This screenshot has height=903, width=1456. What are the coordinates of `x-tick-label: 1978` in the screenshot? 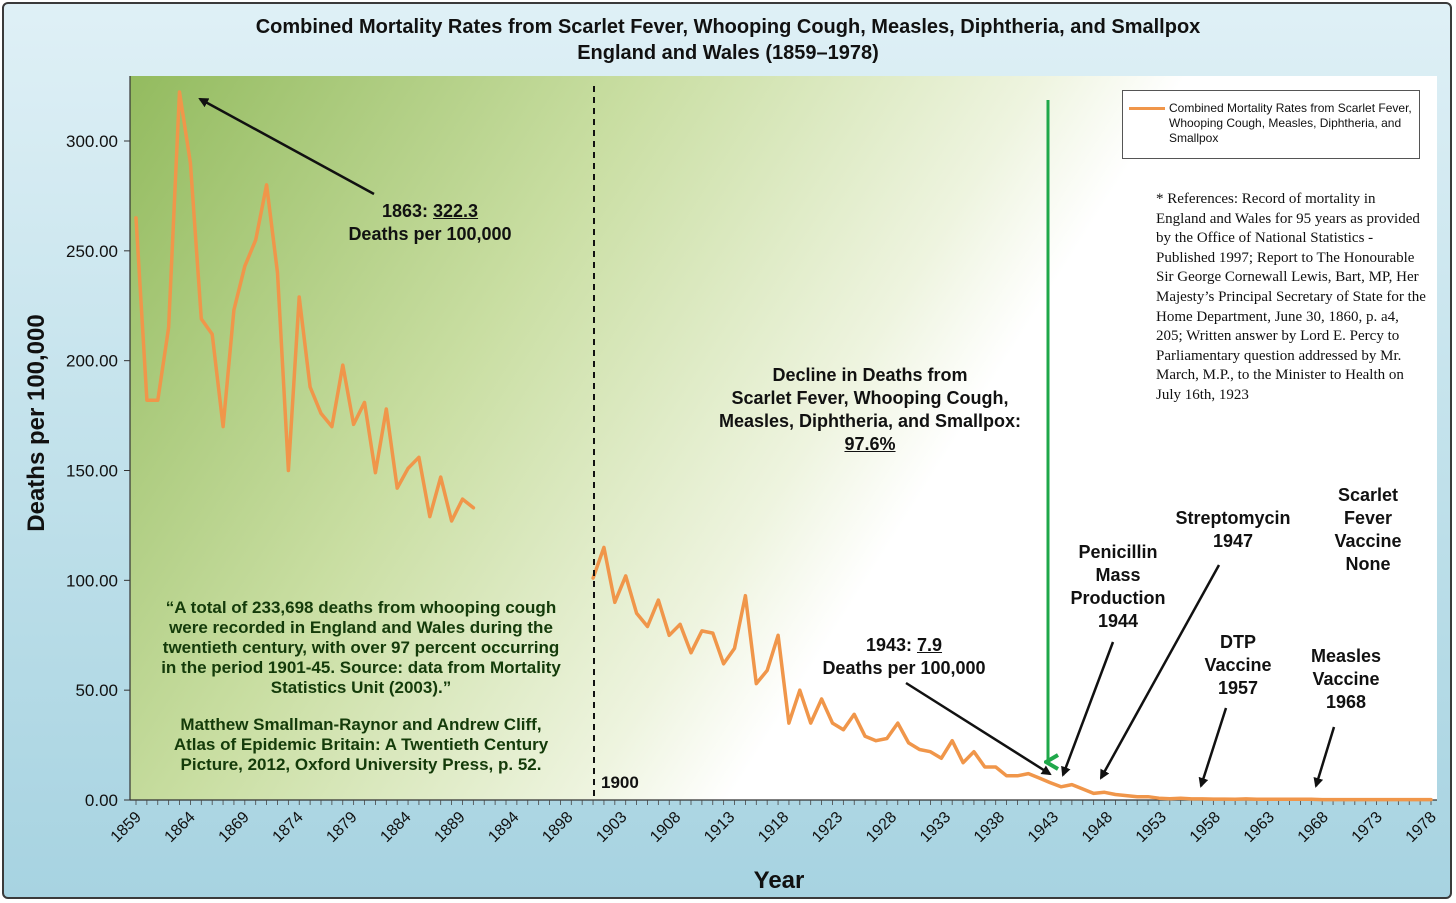 It's located at (1421, 827).